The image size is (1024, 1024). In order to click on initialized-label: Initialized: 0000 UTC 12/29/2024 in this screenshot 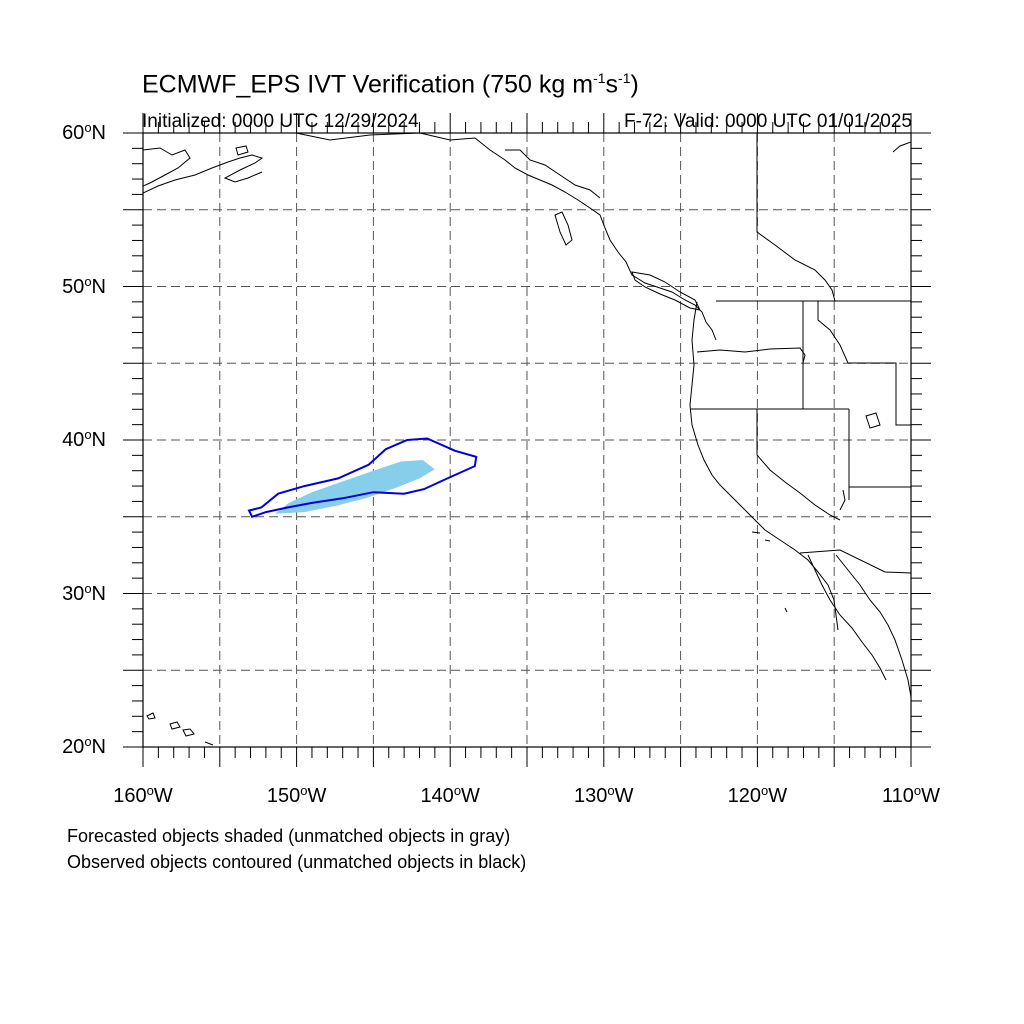, I will do `click(280, 121)`.